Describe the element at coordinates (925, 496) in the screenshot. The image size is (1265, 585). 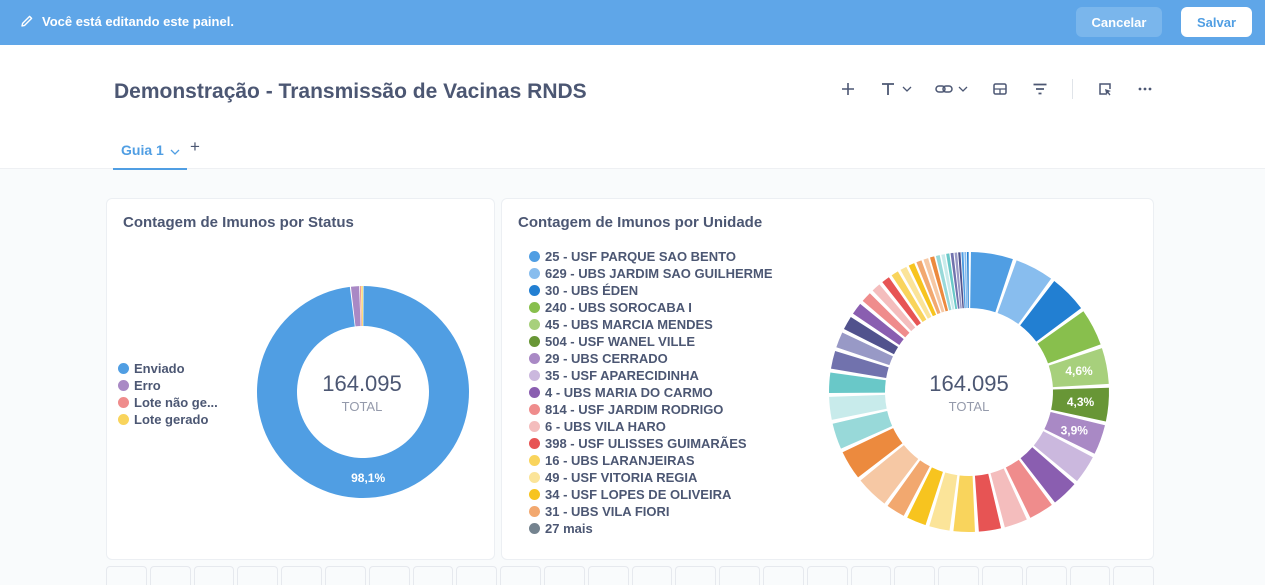
I see `pie-slice-34-usf-lopes-de-oliveira` at that location.